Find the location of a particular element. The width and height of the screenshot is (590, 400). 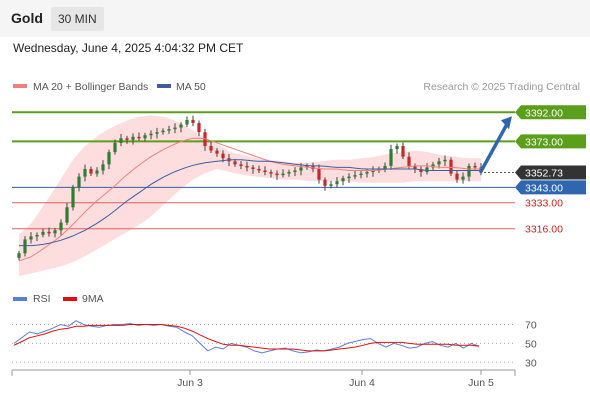

level-3392.00-tag is located at coordinates (550, 112).